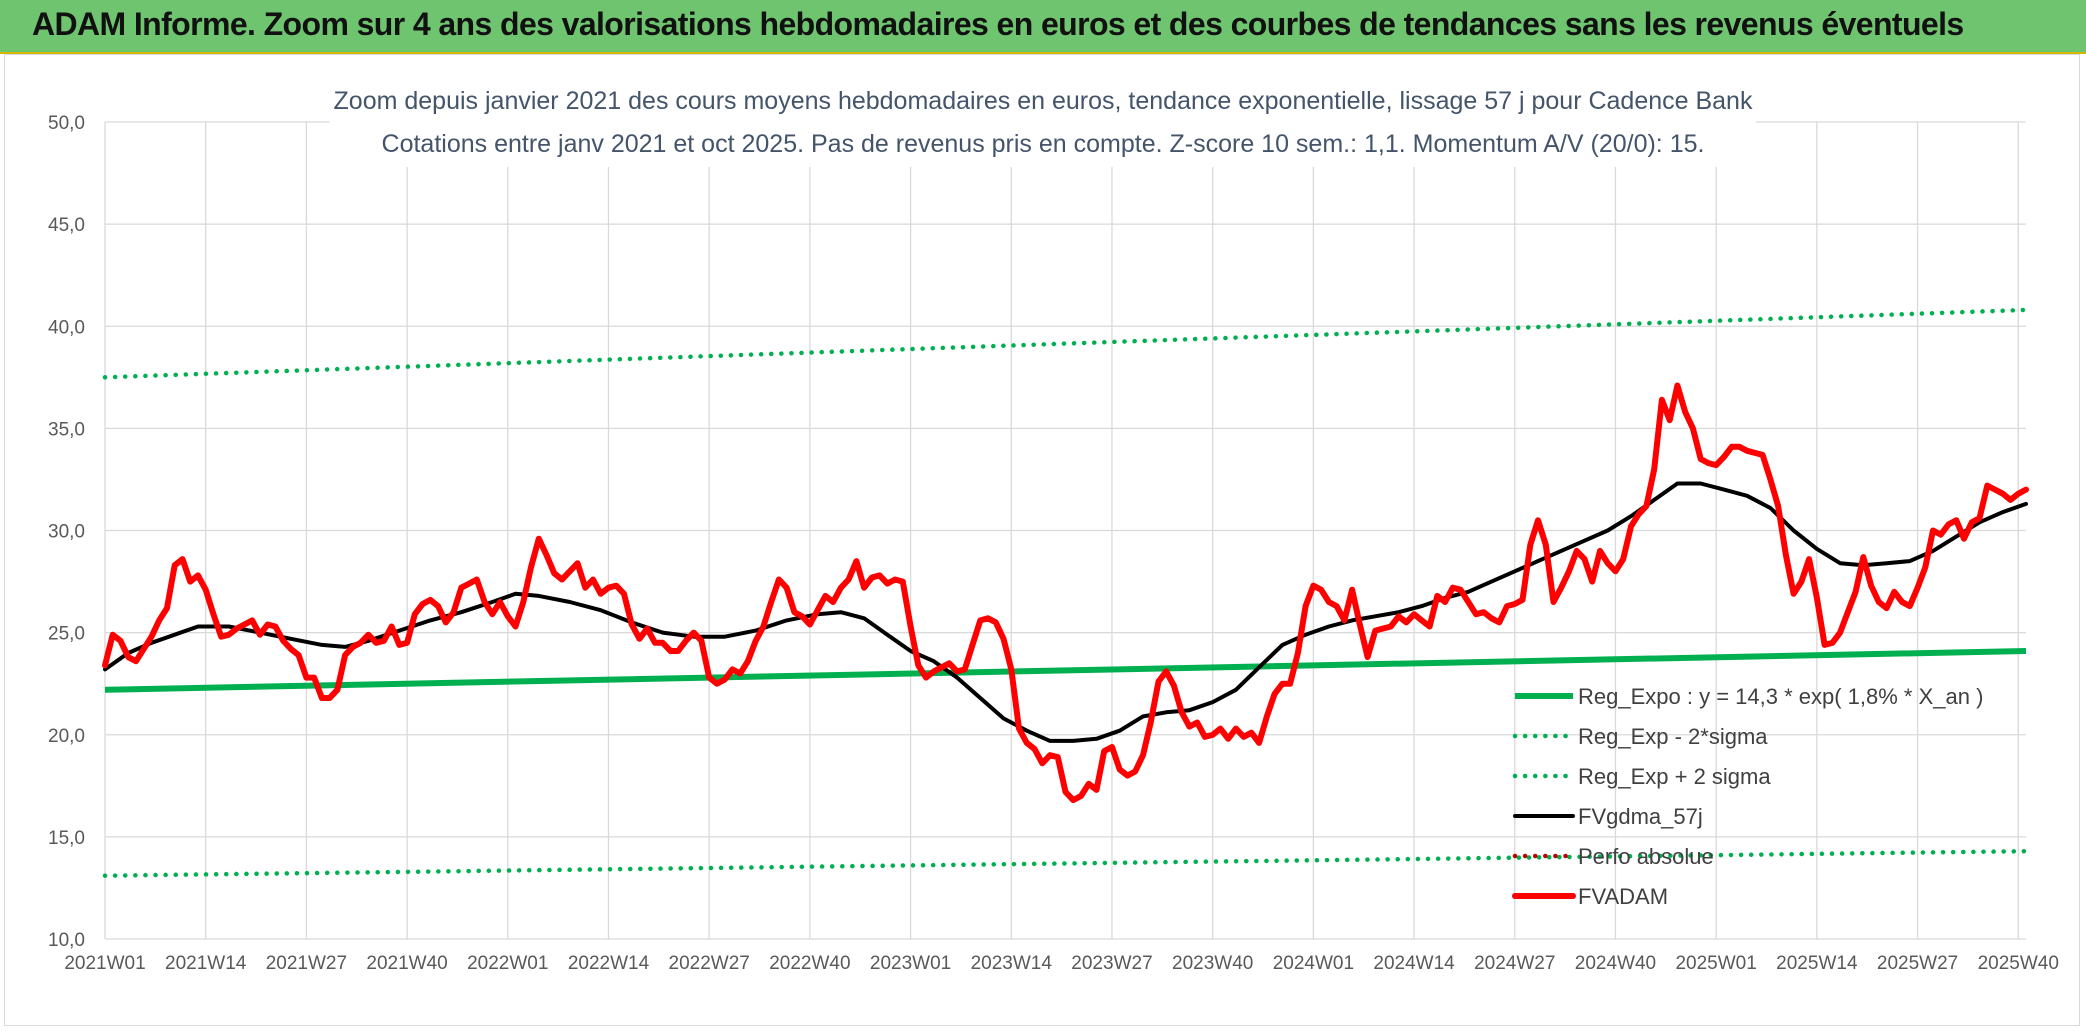 This screenshot has width=2086, height=1031. Describe the element at coordinates (66, 327) in the screenshot. I see `y-tick-label: 40,0` at that location.